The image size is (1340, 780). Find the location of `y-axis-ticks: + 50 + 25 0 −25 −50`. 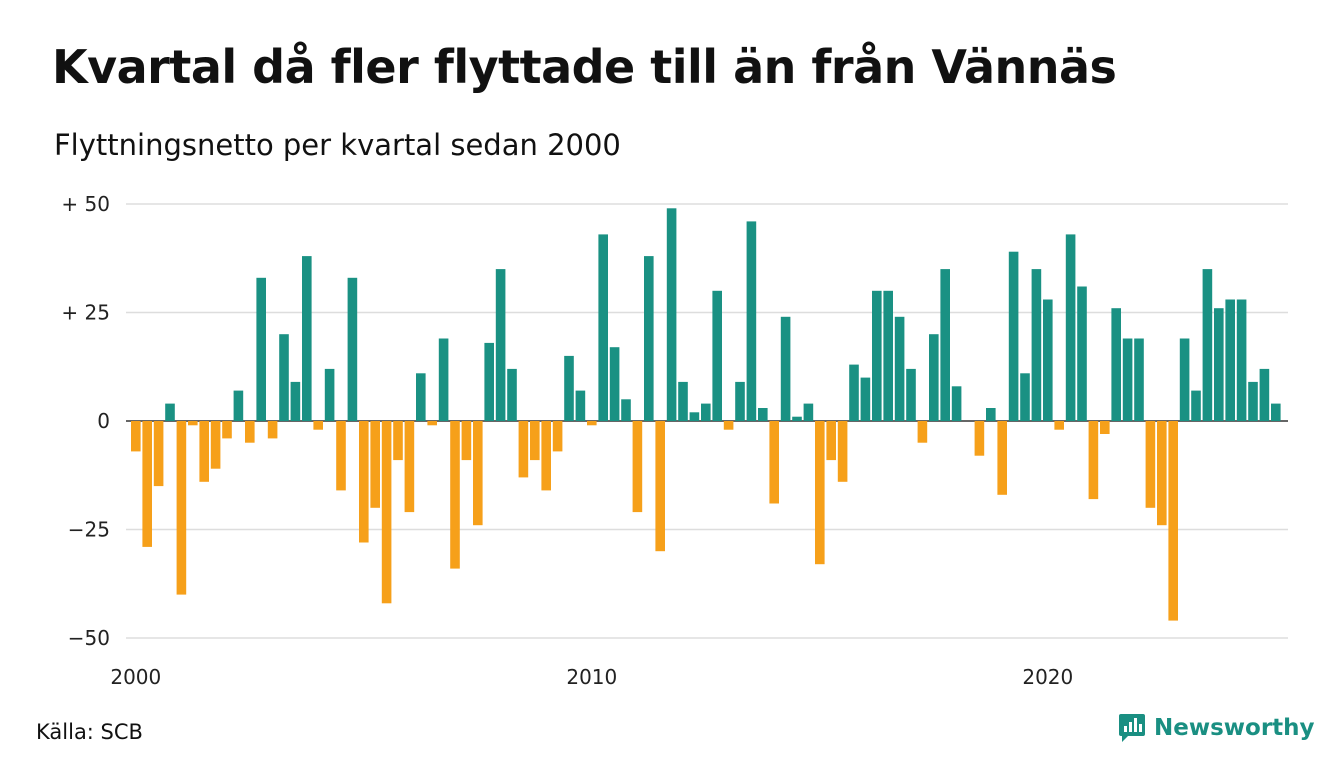

y-axis-ticks: + 50 + 25 0 −25 −50 is located at coordinates (85, 421).